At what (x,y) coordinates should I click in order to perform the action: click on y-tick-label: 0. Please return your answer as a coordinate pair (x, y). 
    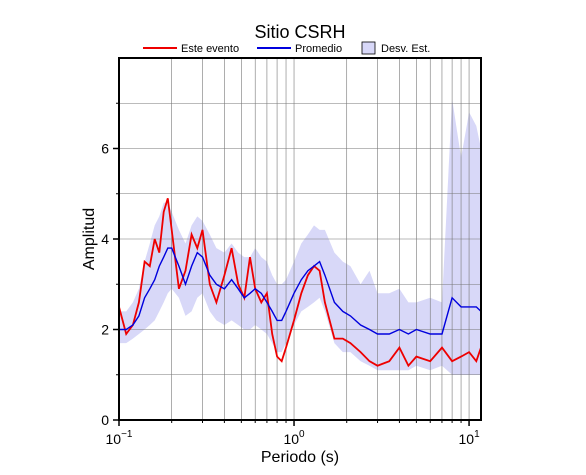
    Looking at the image, I should click on (105, 420).